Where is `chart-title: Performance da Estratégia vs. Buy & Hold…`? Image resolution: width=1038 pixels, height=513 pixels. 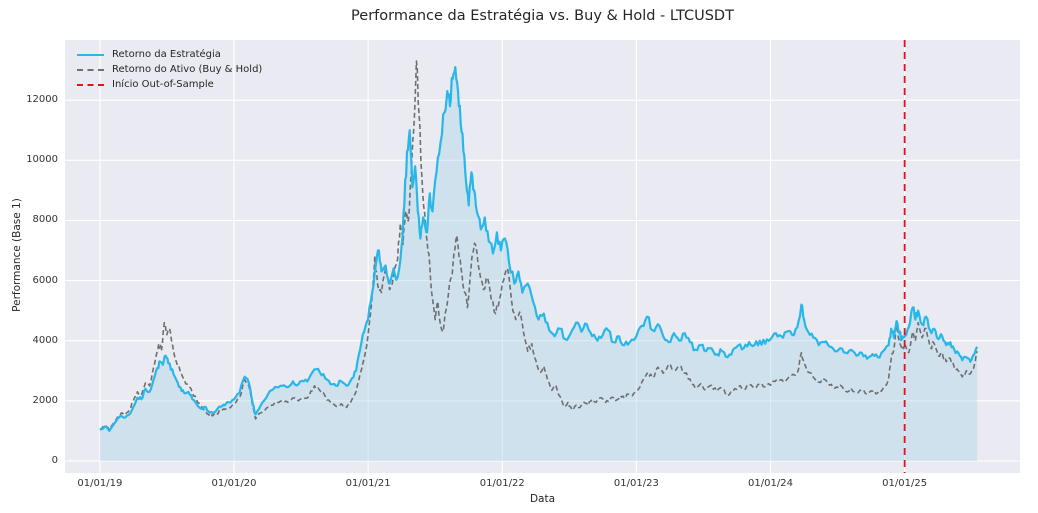
chart-title: Performance da Estratégia vs. Buy & Hold… is located at coordinates (542, 16).